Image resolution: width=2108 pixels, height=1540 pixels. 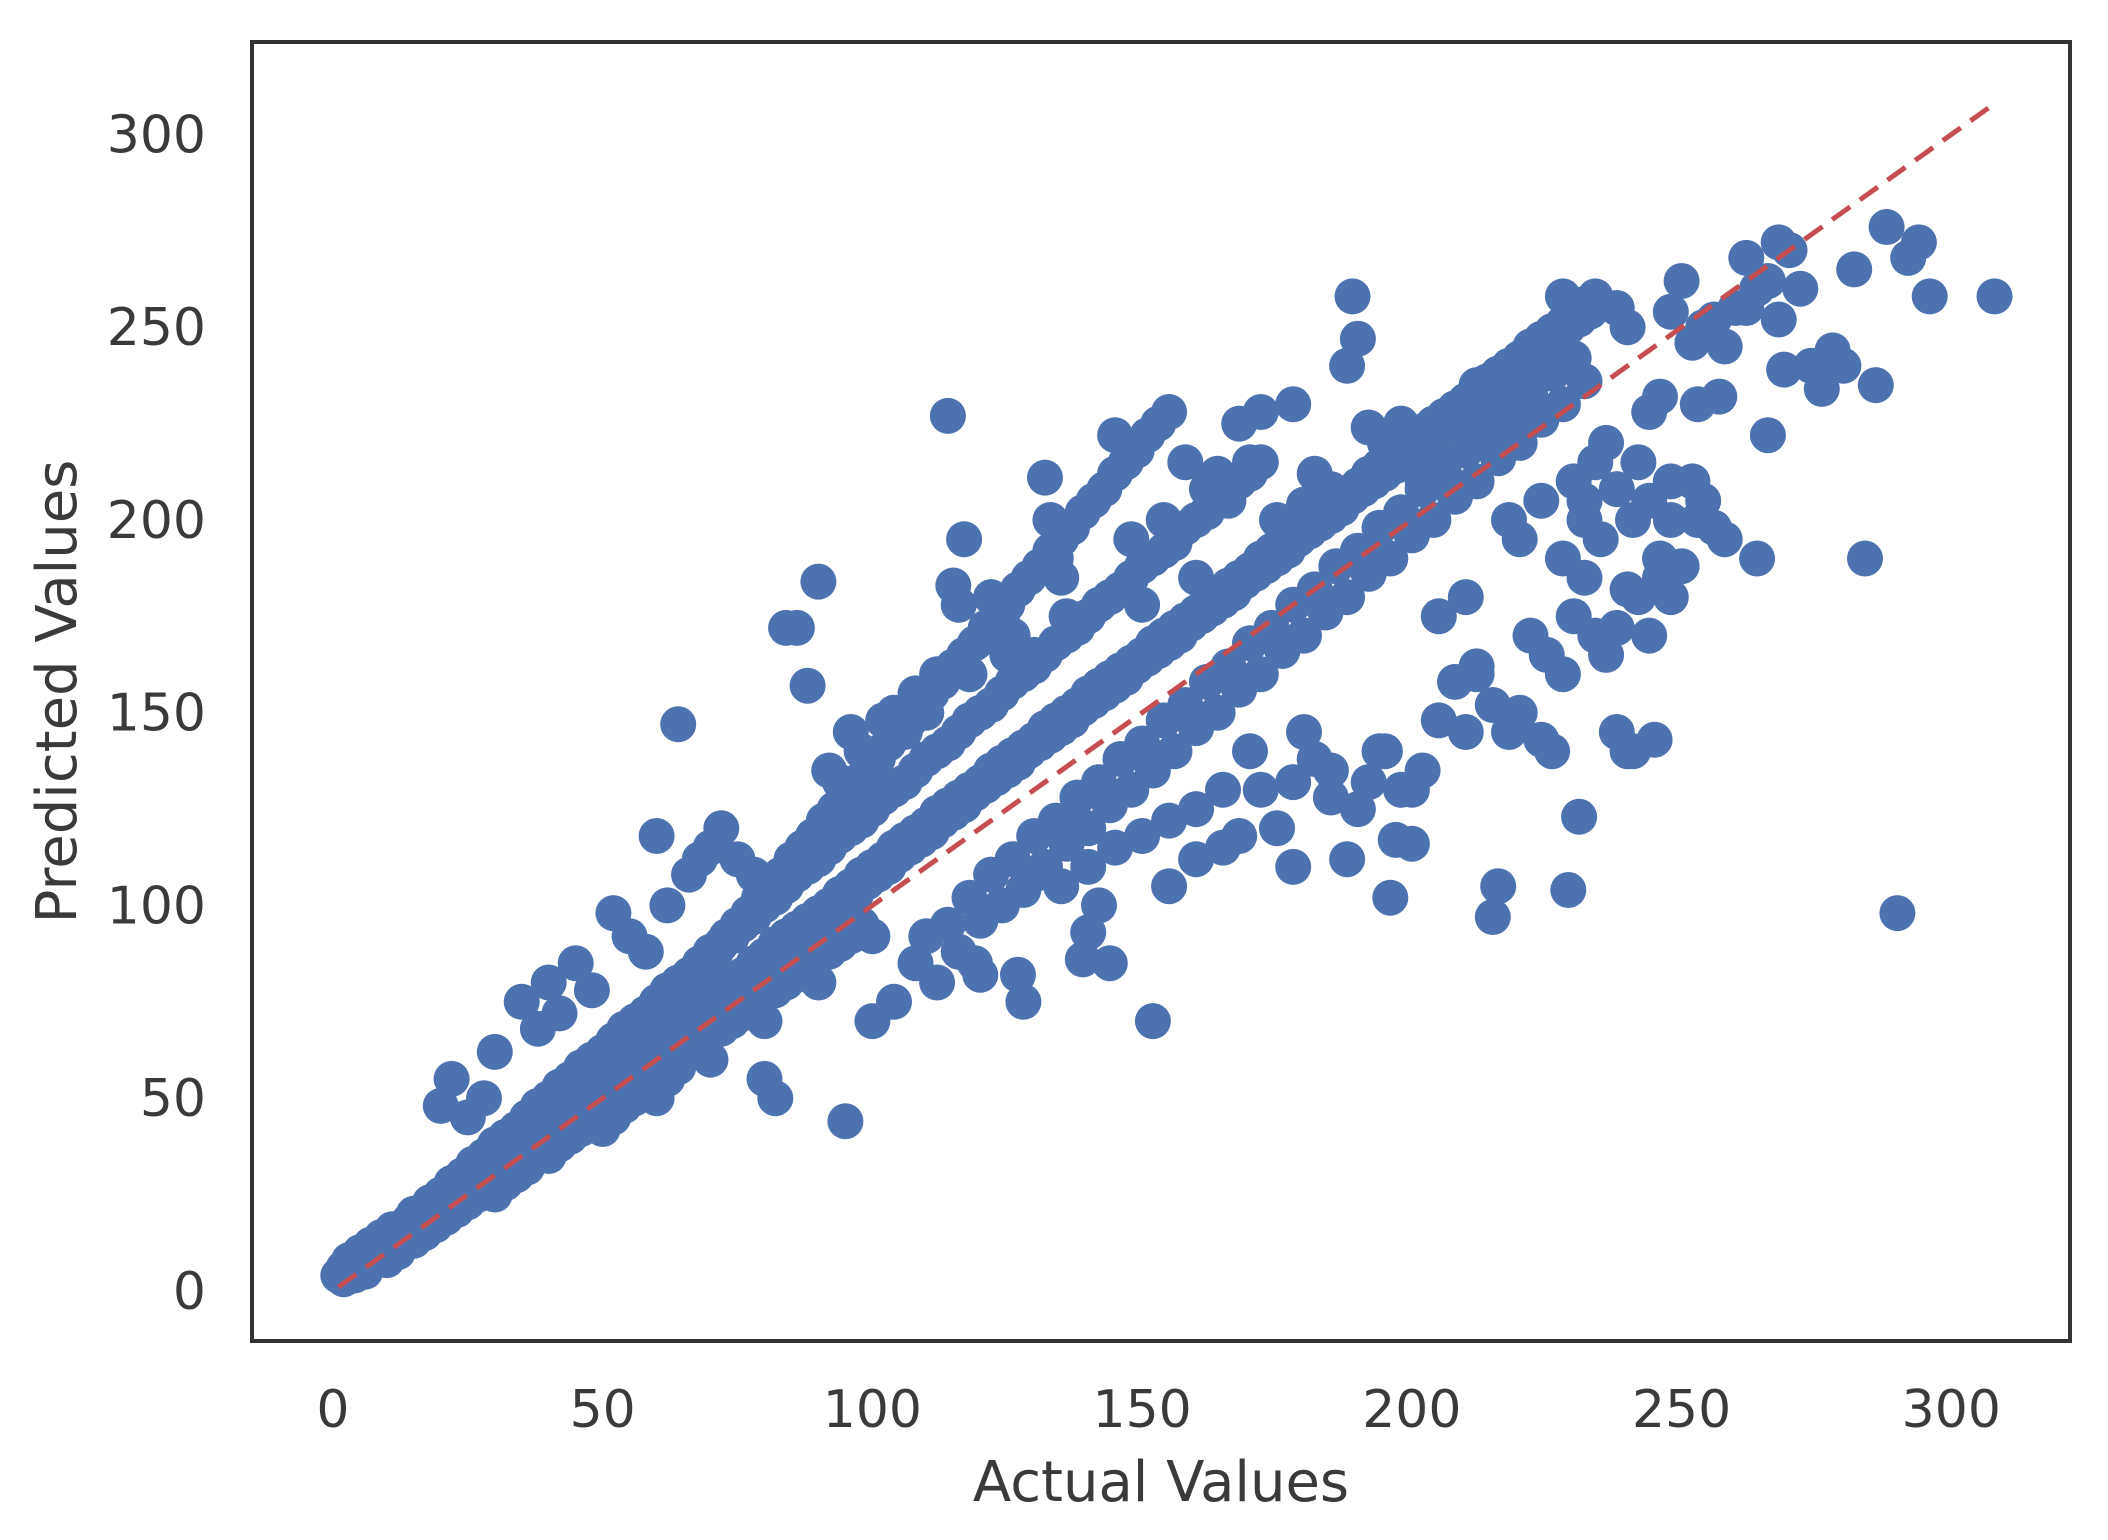 I want to click on x-ticks: 0 50 100 150 200 250 300, so click(x=1158, y=1410).